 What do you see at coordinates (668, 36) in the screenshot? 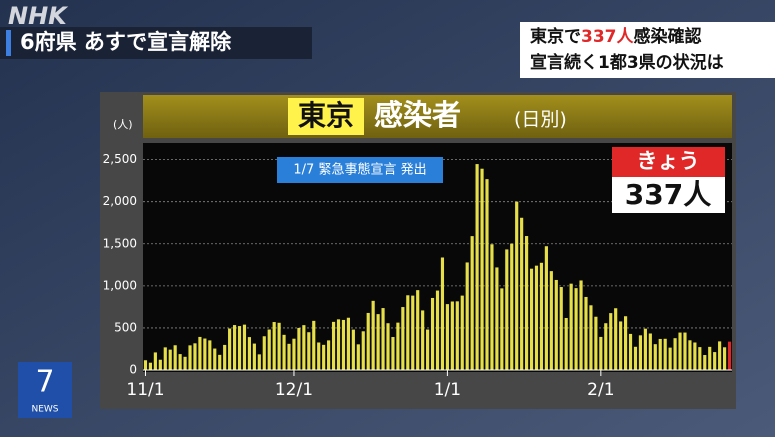
I see `headline-text: 感染確認` at bounding box center [668, 36].